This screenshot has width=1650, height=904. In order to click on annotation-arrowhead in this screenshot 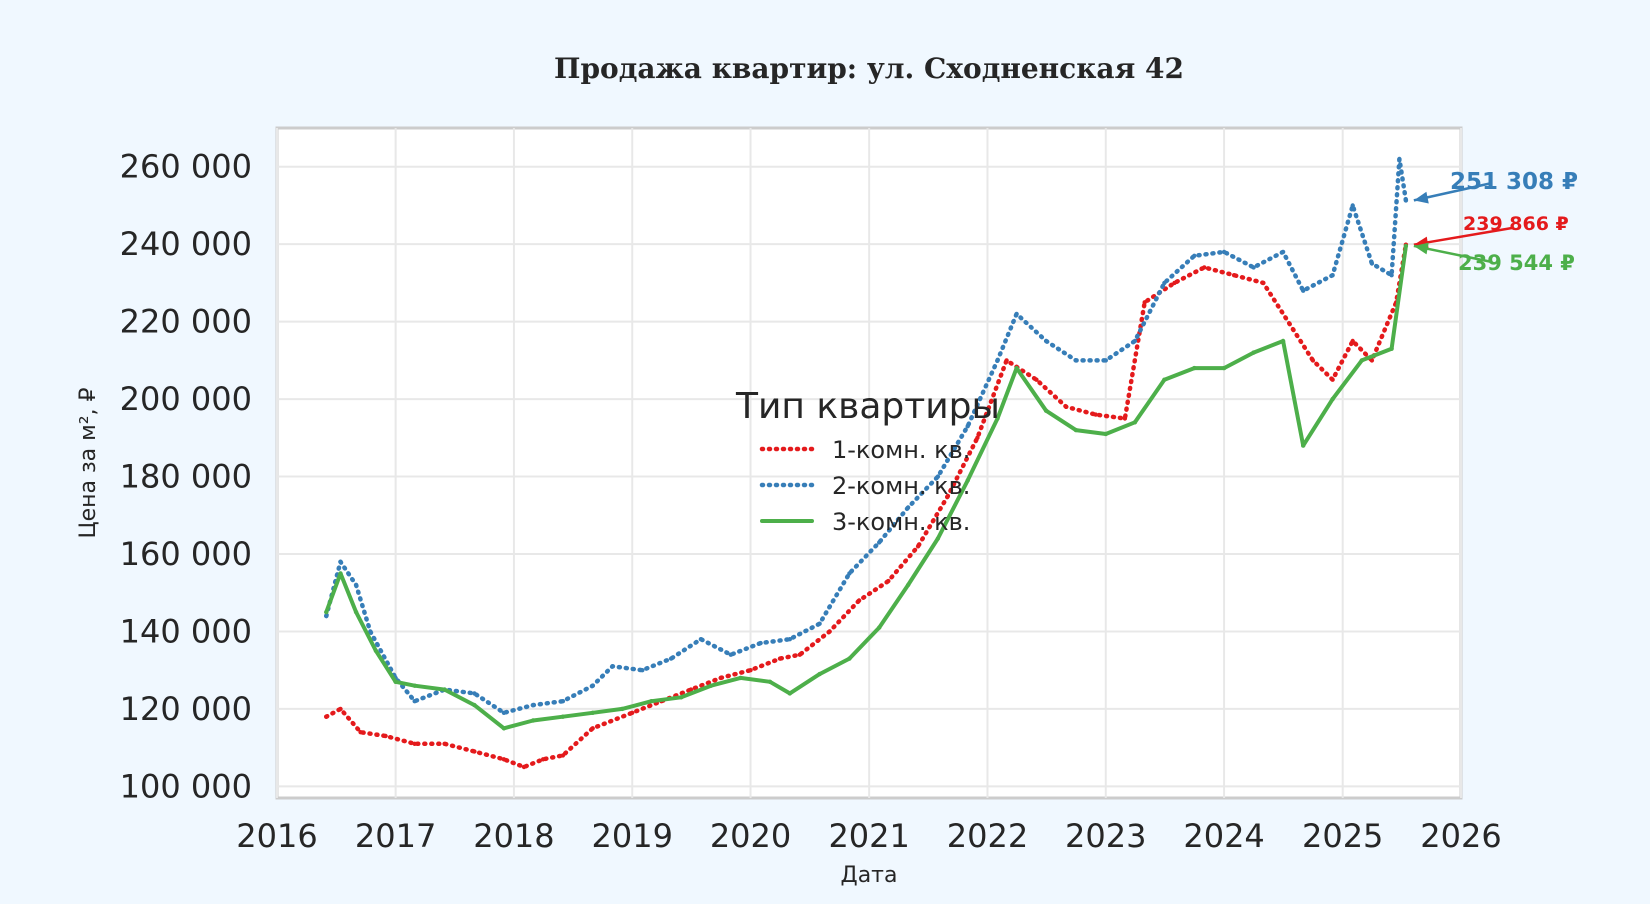, I will do `click(1421, 248)`.